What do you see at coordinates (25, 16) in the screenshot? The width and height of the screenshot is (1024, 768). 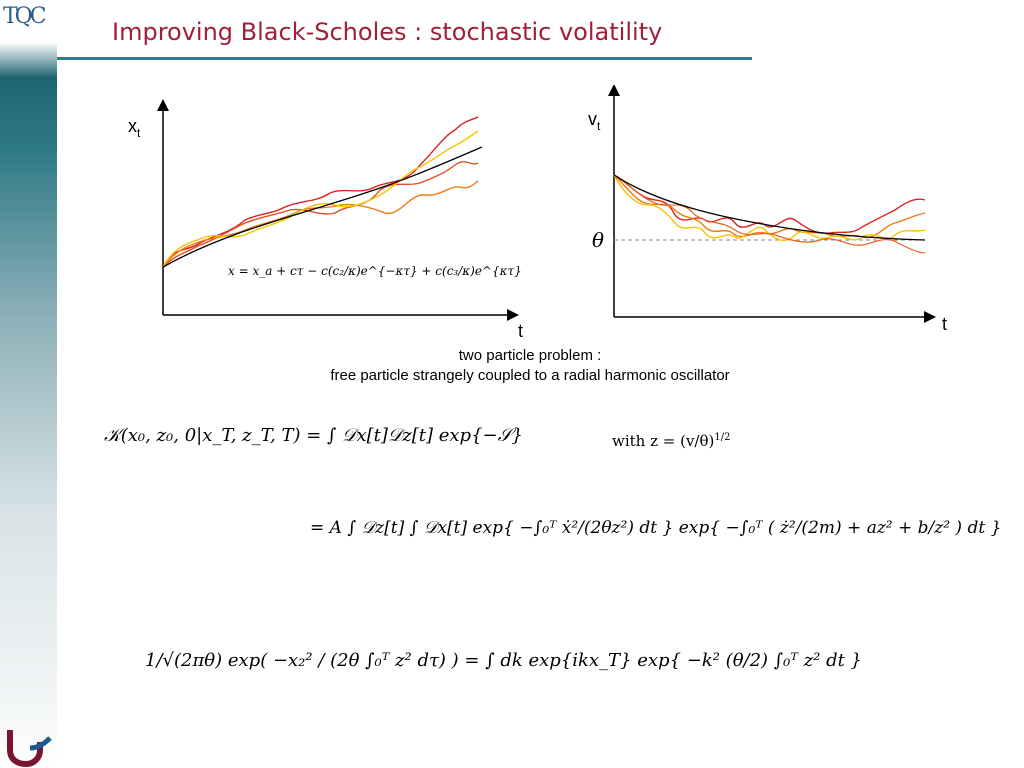 I see `tqc-logo: TQC` at bounding box center [25, 16].